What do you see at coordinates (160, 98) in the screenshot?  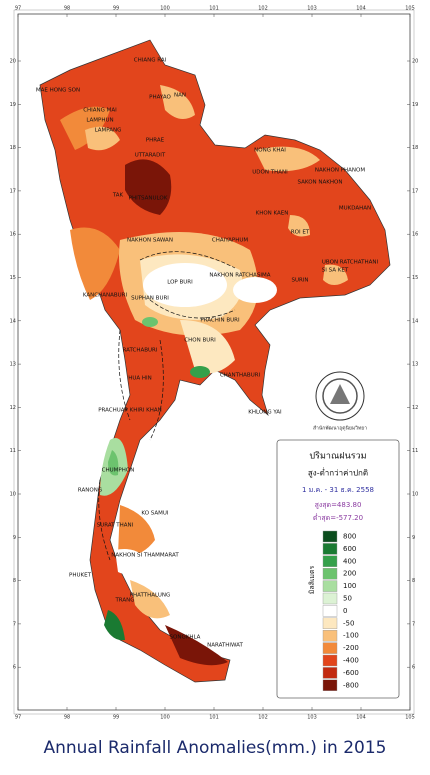 I see `place-label: PHAYAO` at bounding box center [160, 98].